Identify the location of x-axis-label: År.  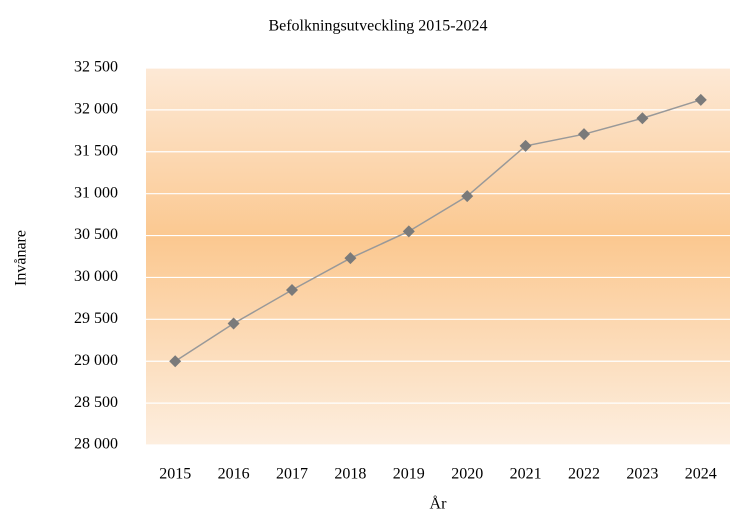
(439, 504).